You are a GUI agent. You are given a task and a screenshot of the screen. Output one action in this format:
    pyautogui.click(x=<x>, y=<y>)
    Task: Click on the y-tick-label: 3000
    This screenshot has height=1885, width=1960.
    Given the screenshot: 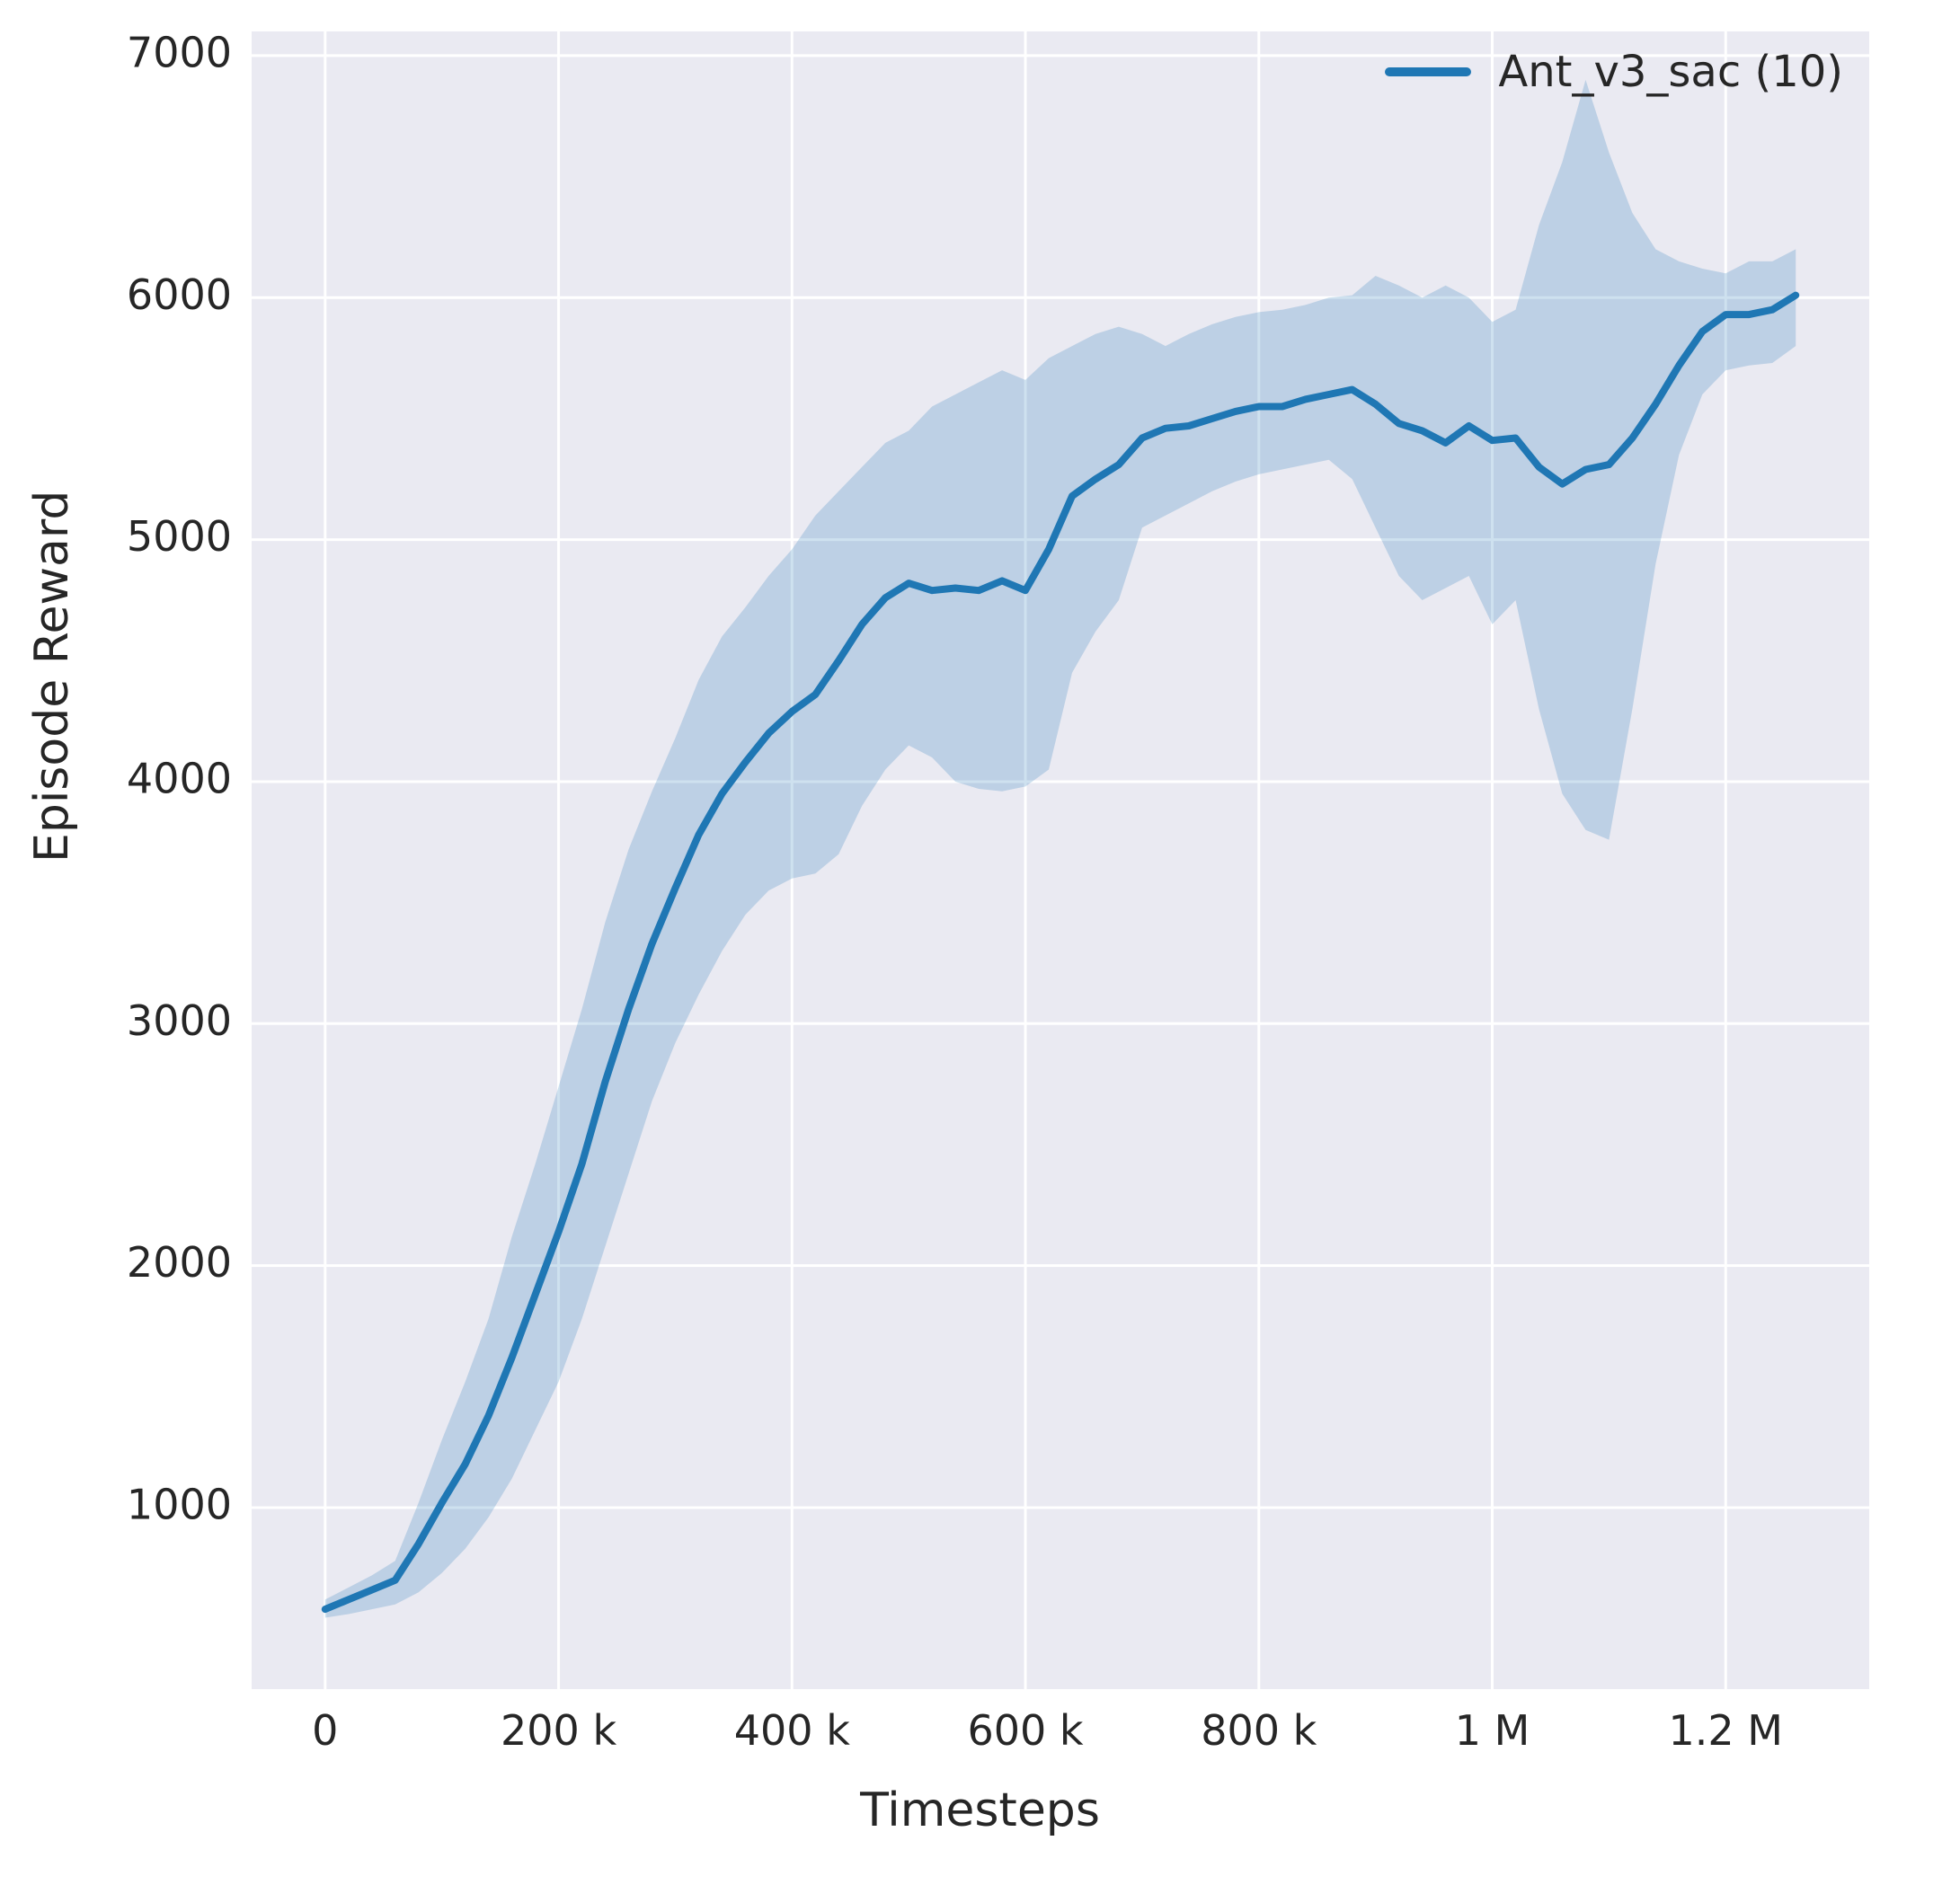 What is the action you would take?
    pyautogui.click(x=180, y=1020)
    